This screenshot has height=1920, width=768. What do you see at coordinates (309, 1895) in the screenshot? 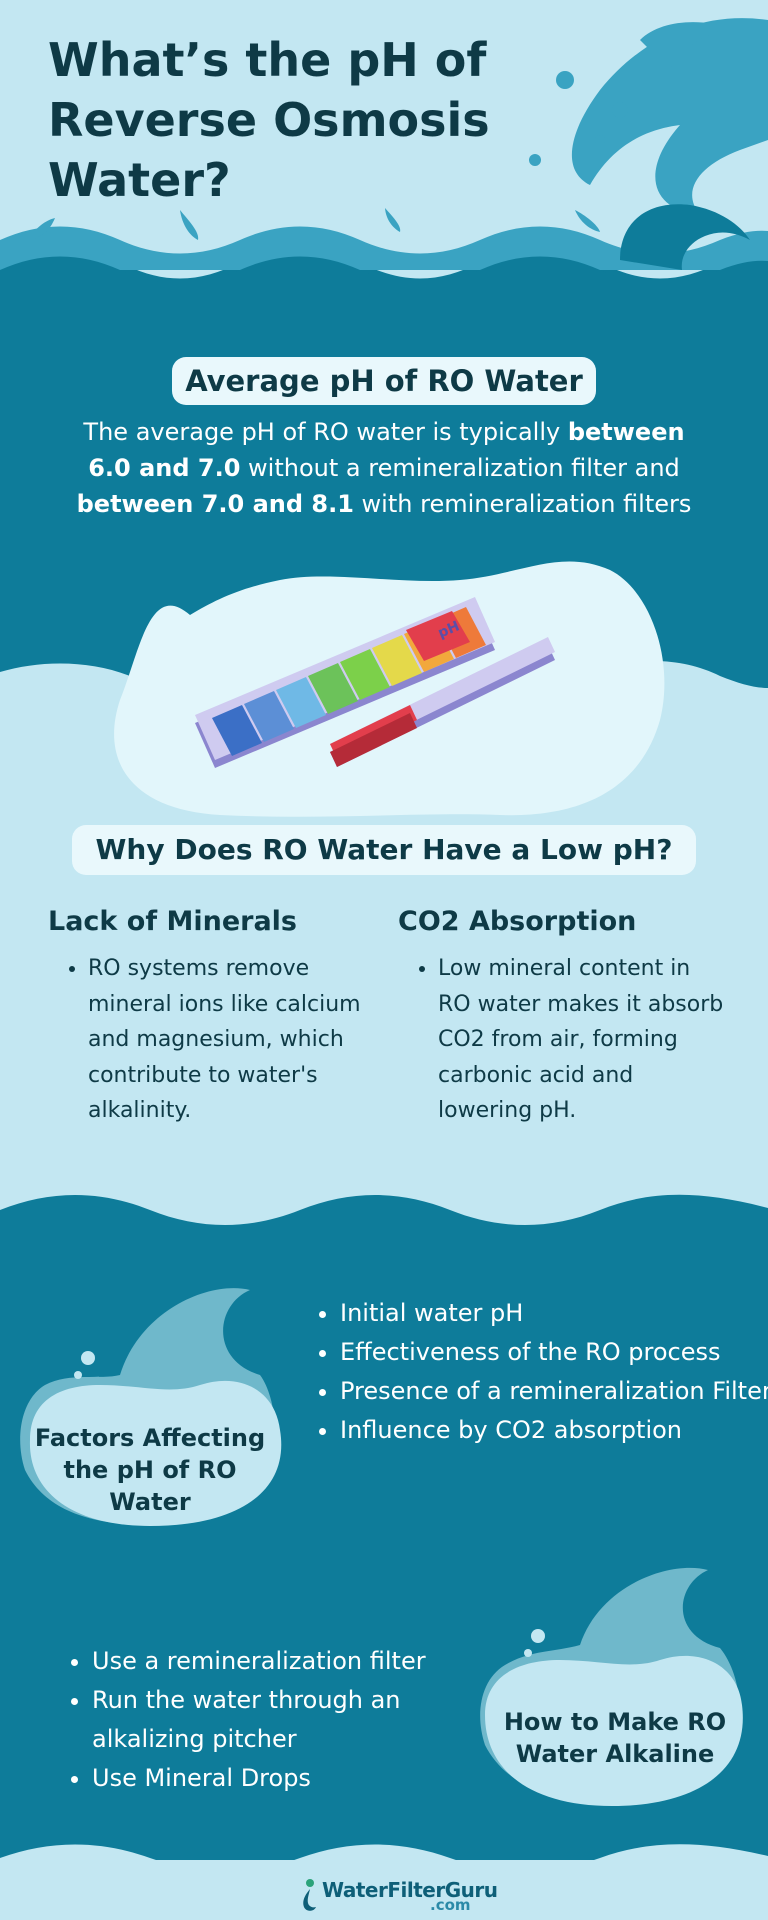
I see `drop-person-icon` at bounding box center [309, 1895].